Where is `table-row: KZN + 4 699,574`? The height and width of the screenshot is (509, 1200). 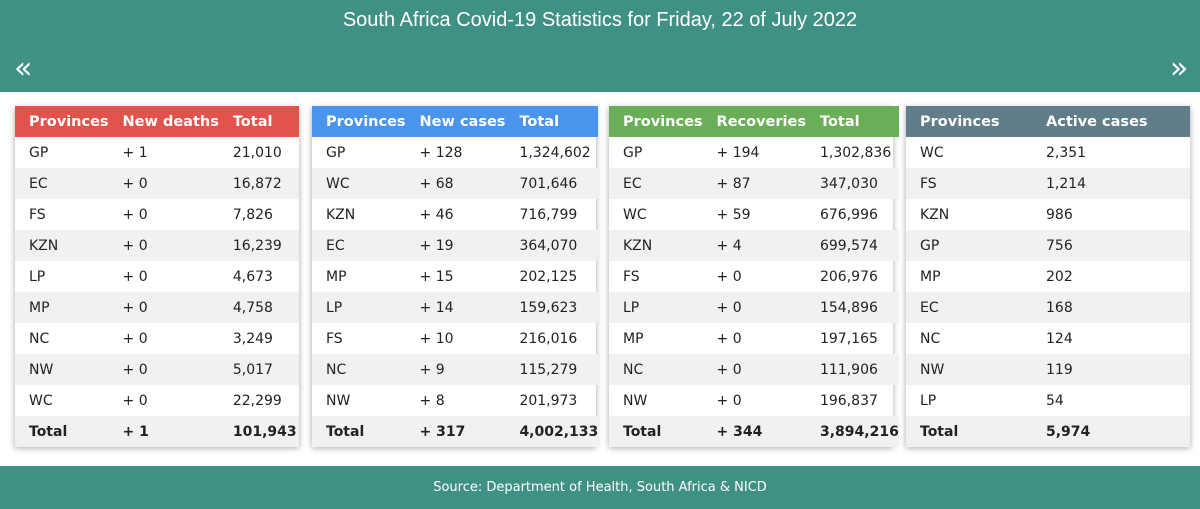
table-row: KZN + 4 699,574 is located at coordinates (754, 245).